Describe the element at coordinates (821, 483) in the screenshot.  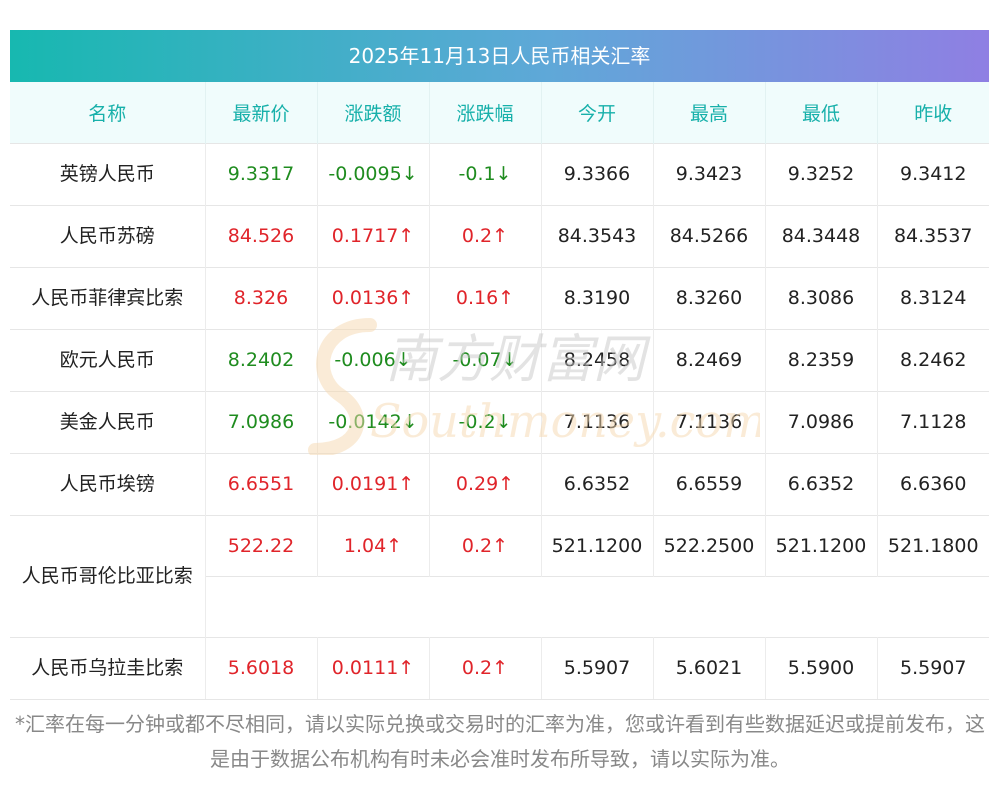
I see `row-low: 6.6352` at that location.